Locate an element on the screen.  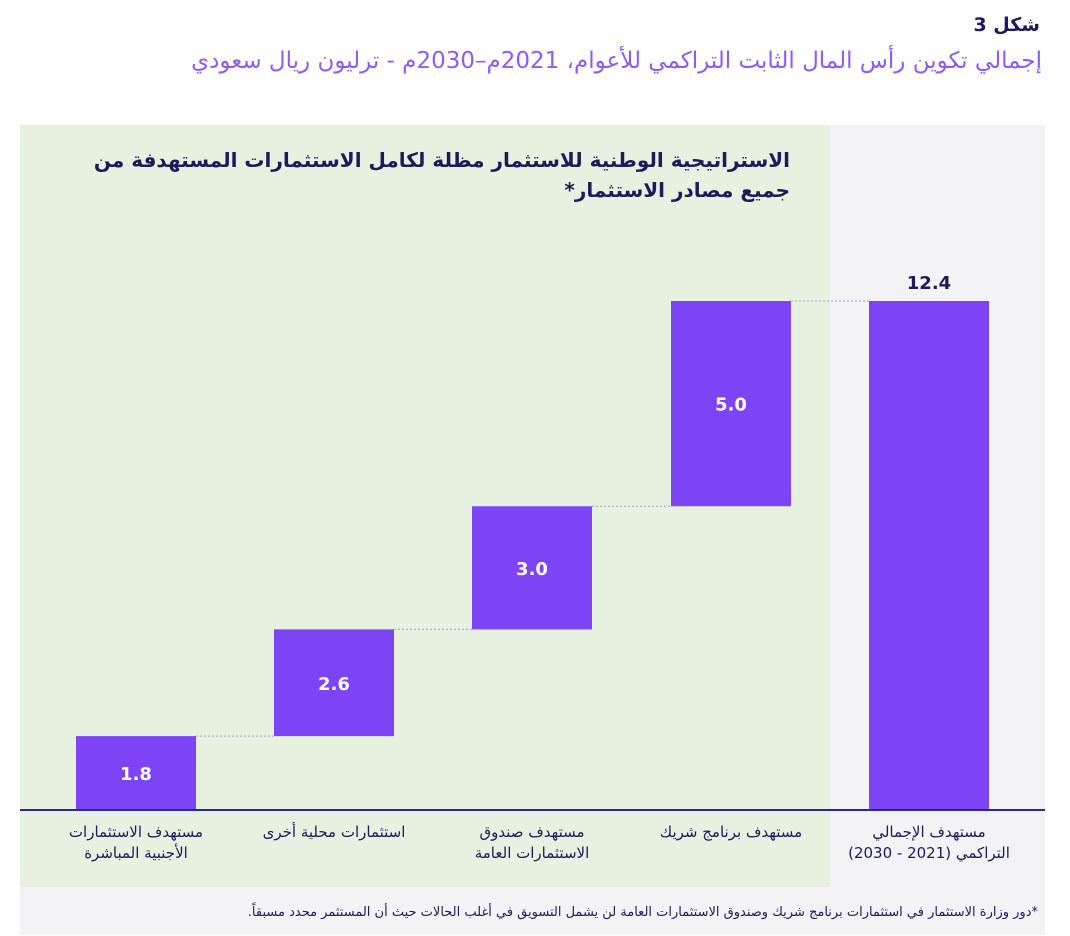
bar-value-label-2: 2.6 is located at coordinates (334, 684).